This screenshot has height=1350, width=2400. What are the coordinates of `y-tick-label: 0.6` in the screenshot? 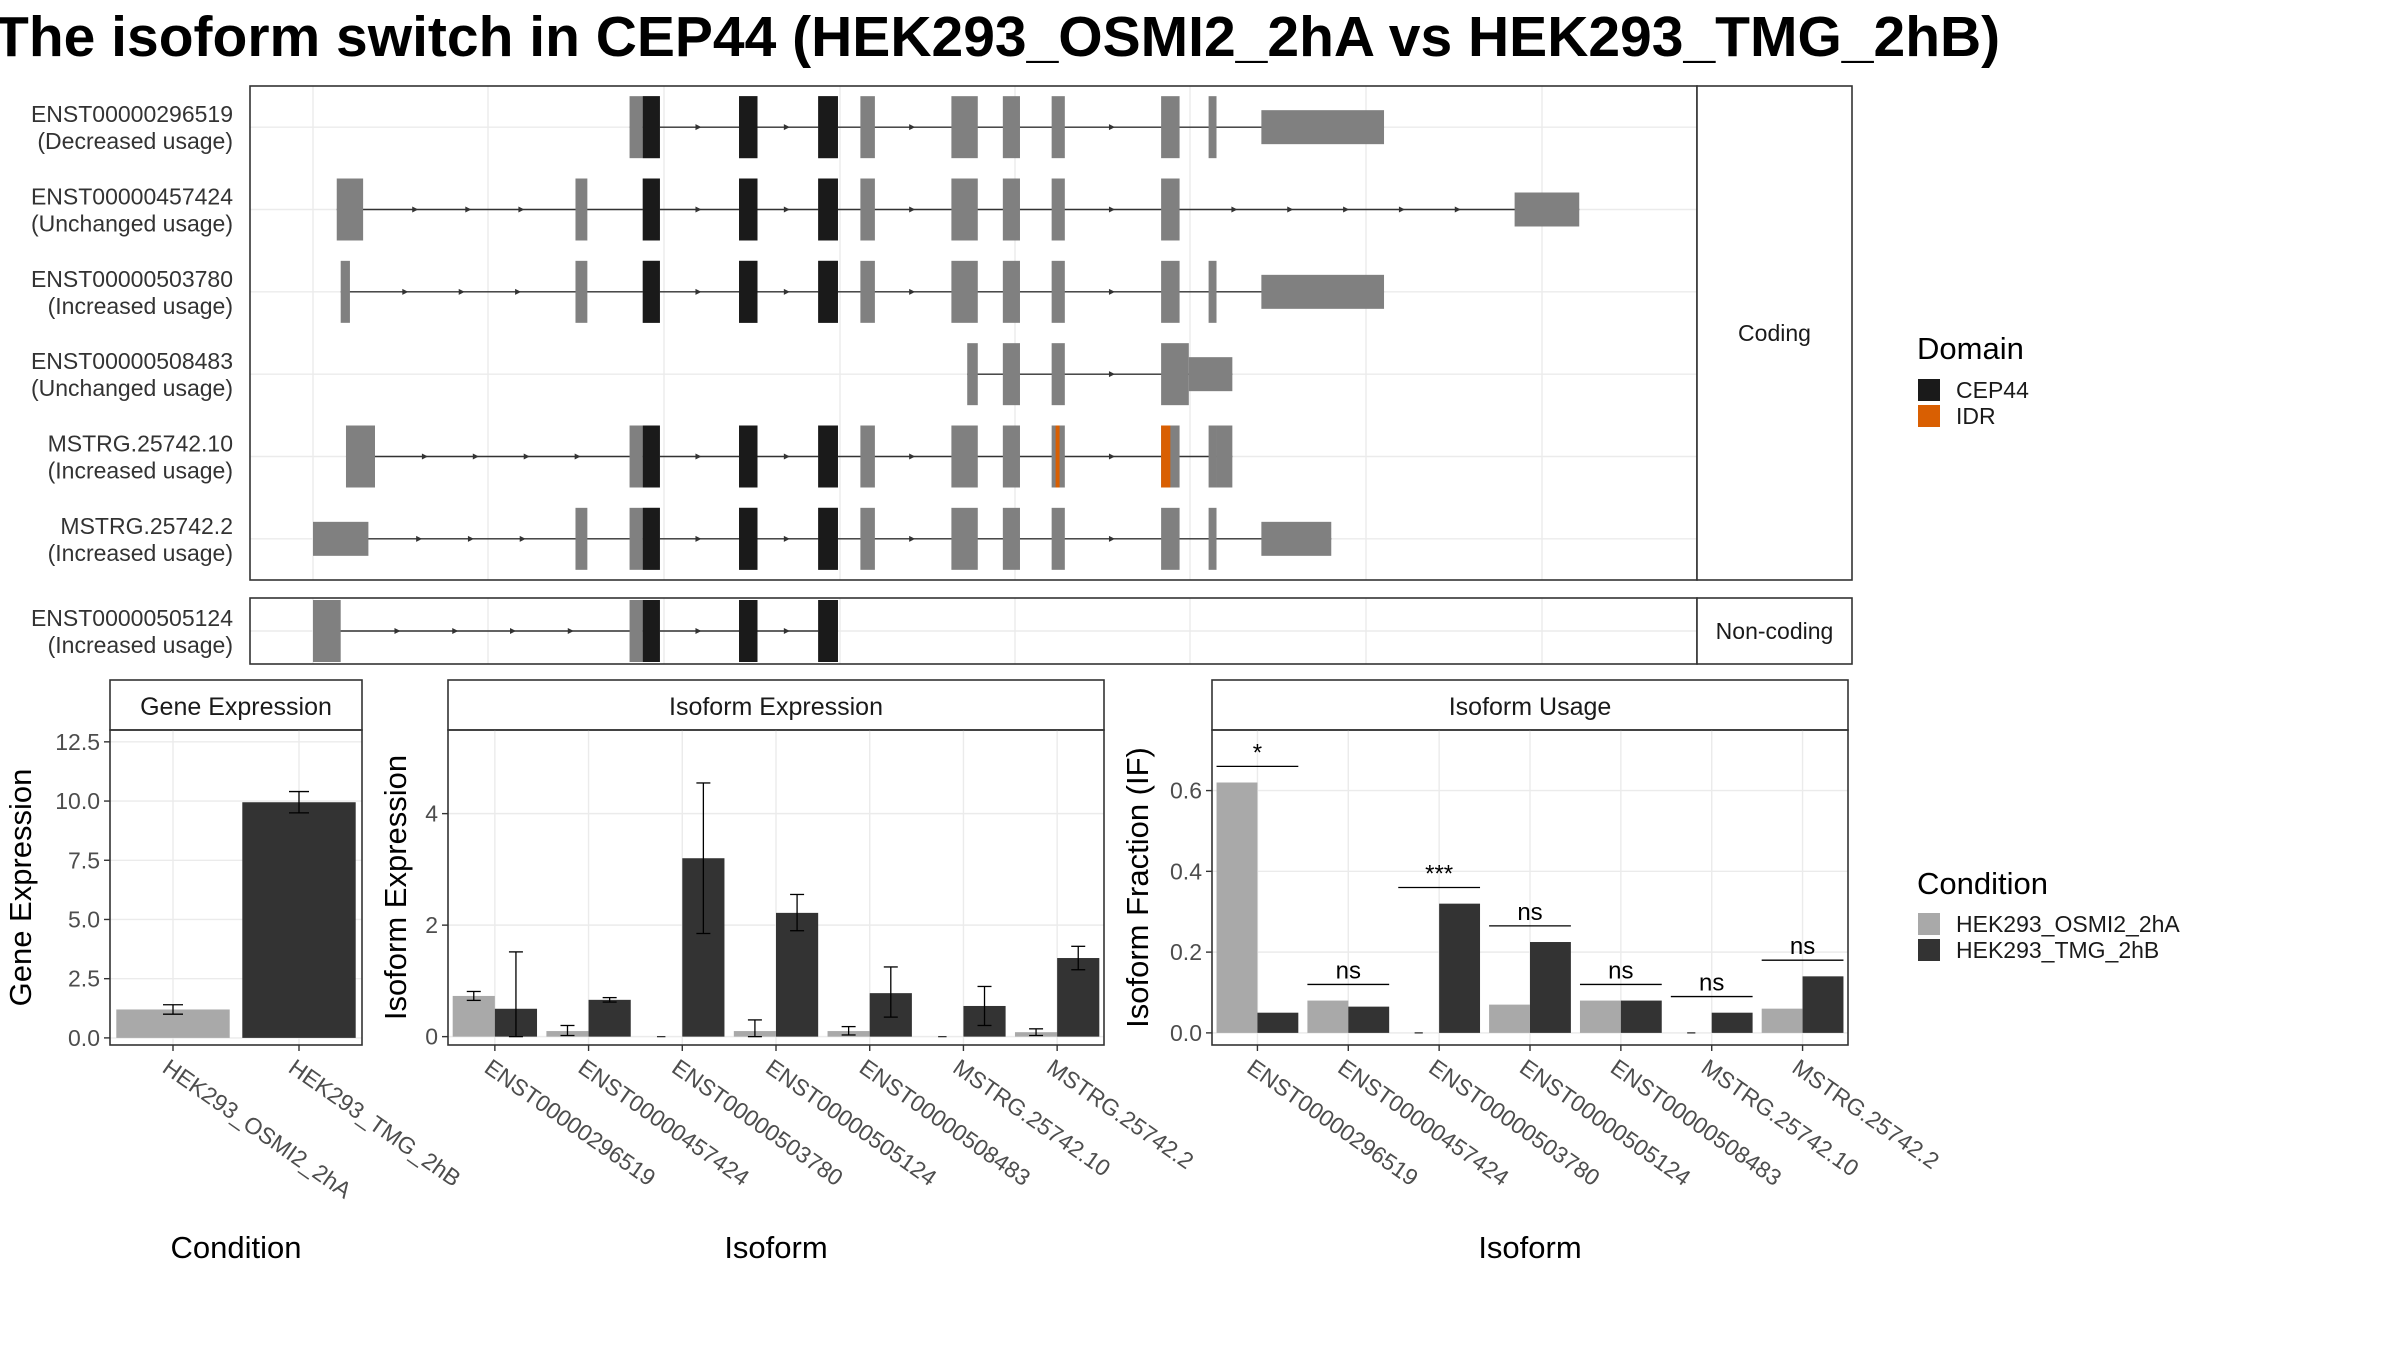 It's located at (1186, 791).